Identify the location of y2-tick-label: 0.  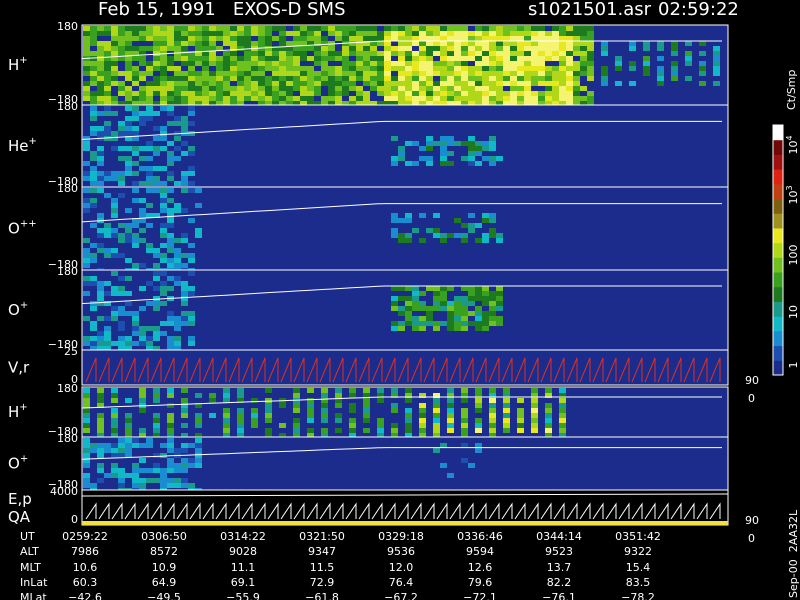
(751, 538).